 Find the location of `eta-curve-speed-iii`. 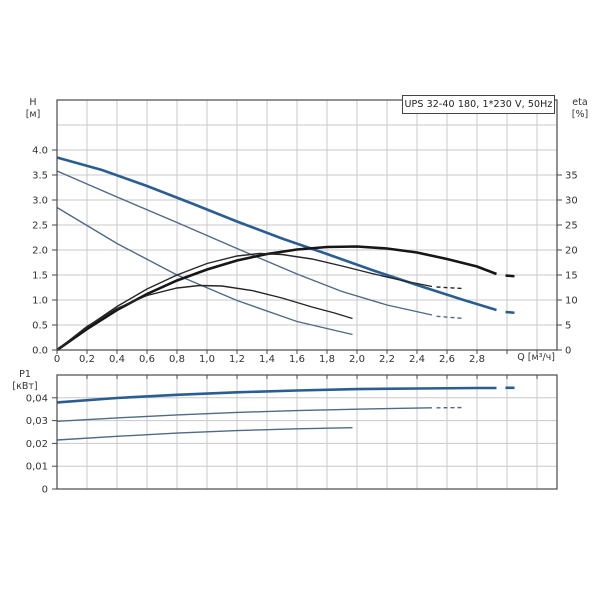

eta-curve-speed-iii is located at coordinates (276, 298).